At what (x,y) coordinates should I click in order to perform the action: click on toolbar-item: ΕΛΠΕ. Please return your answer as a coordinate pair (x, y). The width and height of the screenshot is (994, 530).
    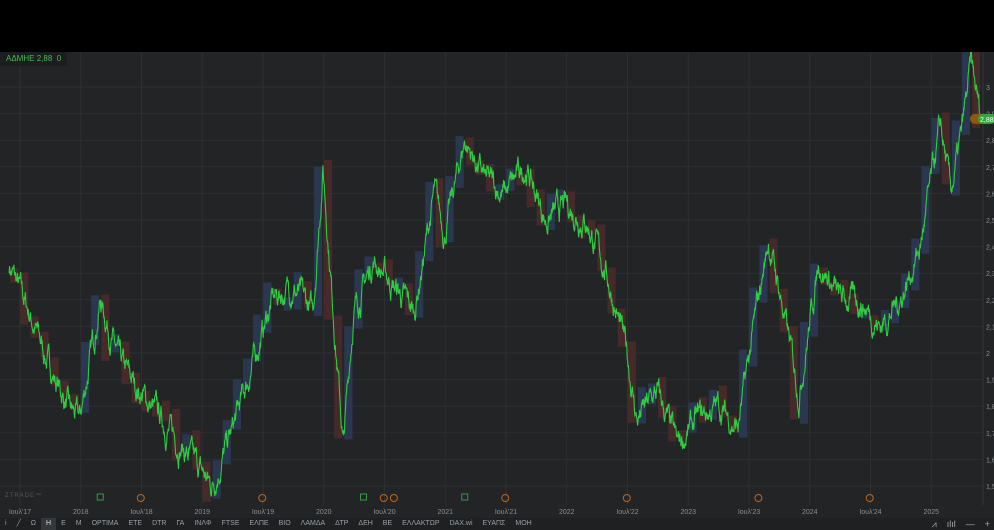
    Looking at the image, I should click on (259, 523).